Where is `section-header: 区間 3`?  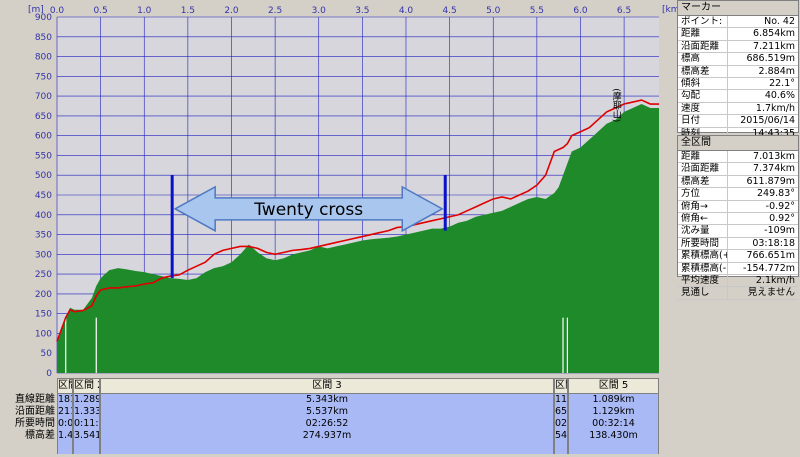 section-header: 区間 3 is located at coordinates (327, 386).